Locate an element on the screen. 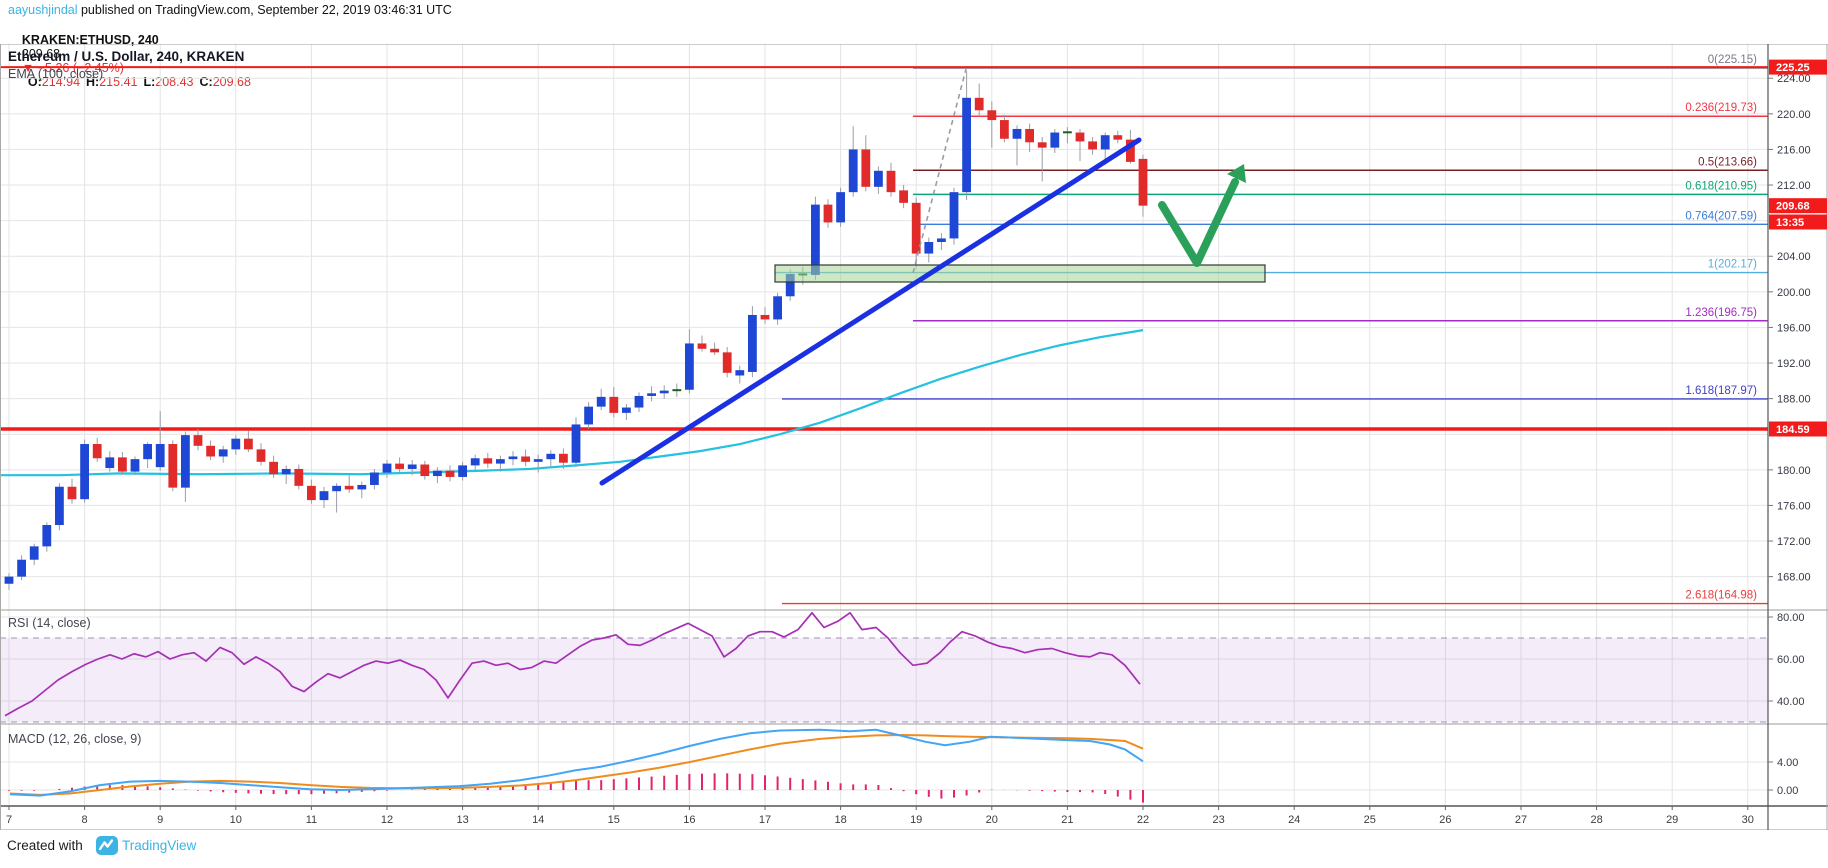  price-badge-label: 225.25 is located at coordinates (1793, 68).